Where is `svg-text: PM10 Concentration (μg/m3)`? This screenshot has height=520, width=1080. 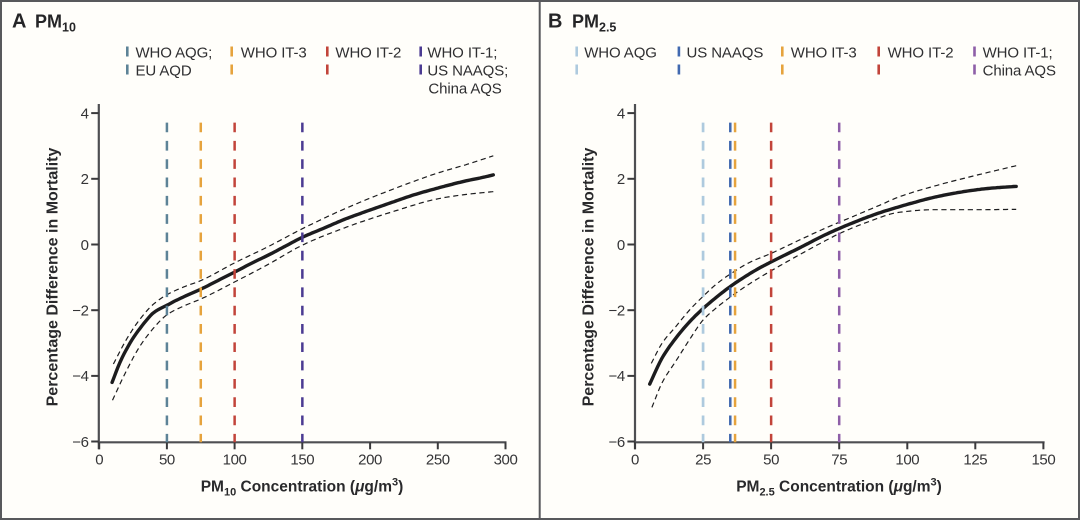
svg-text: PM10 Concentration (μg/m3) is located at coordinates (302, 488).